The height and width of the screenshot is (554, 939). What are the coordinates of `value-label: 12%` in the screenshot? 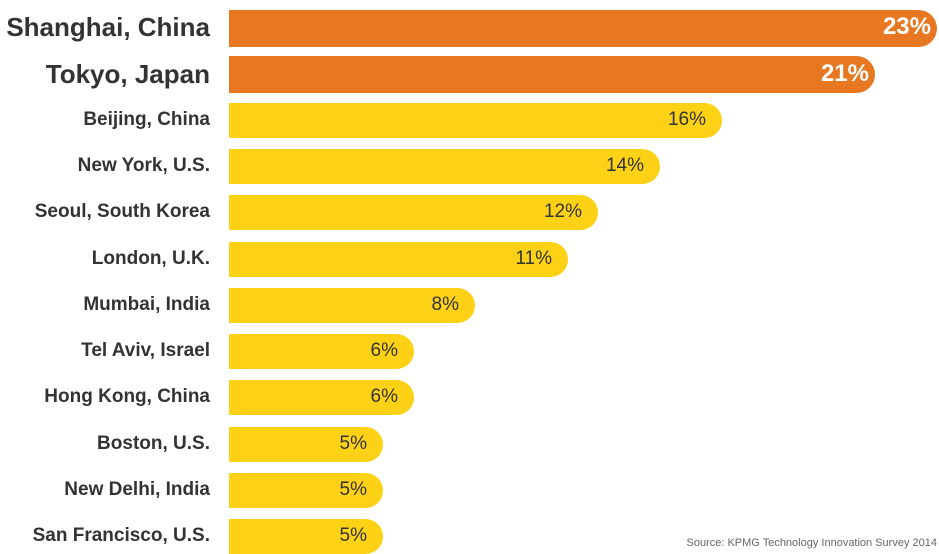 It's located at (562, 212).